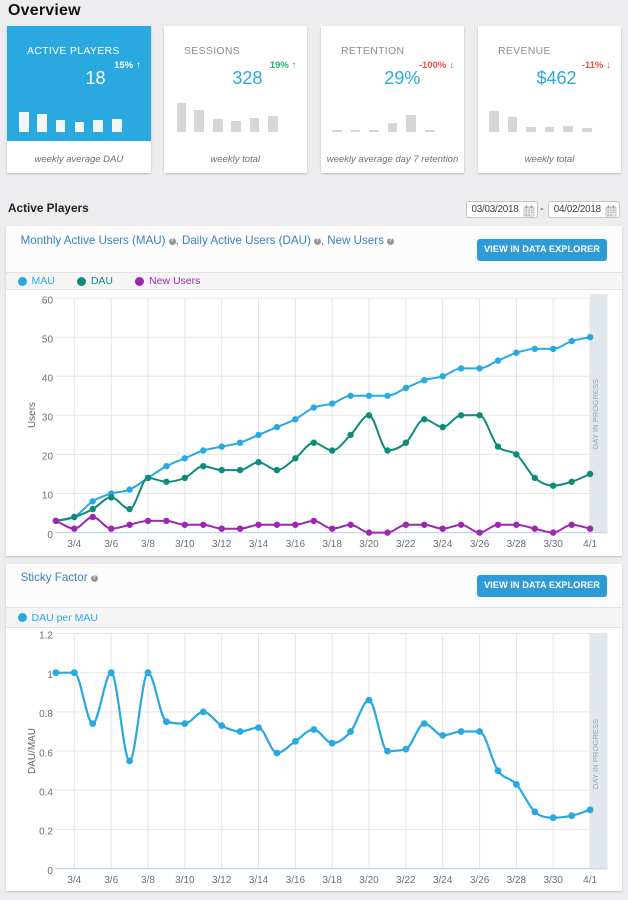 This screenshot has width=628, height=900. I want to click on svg-text: 10, so click(48, 496).